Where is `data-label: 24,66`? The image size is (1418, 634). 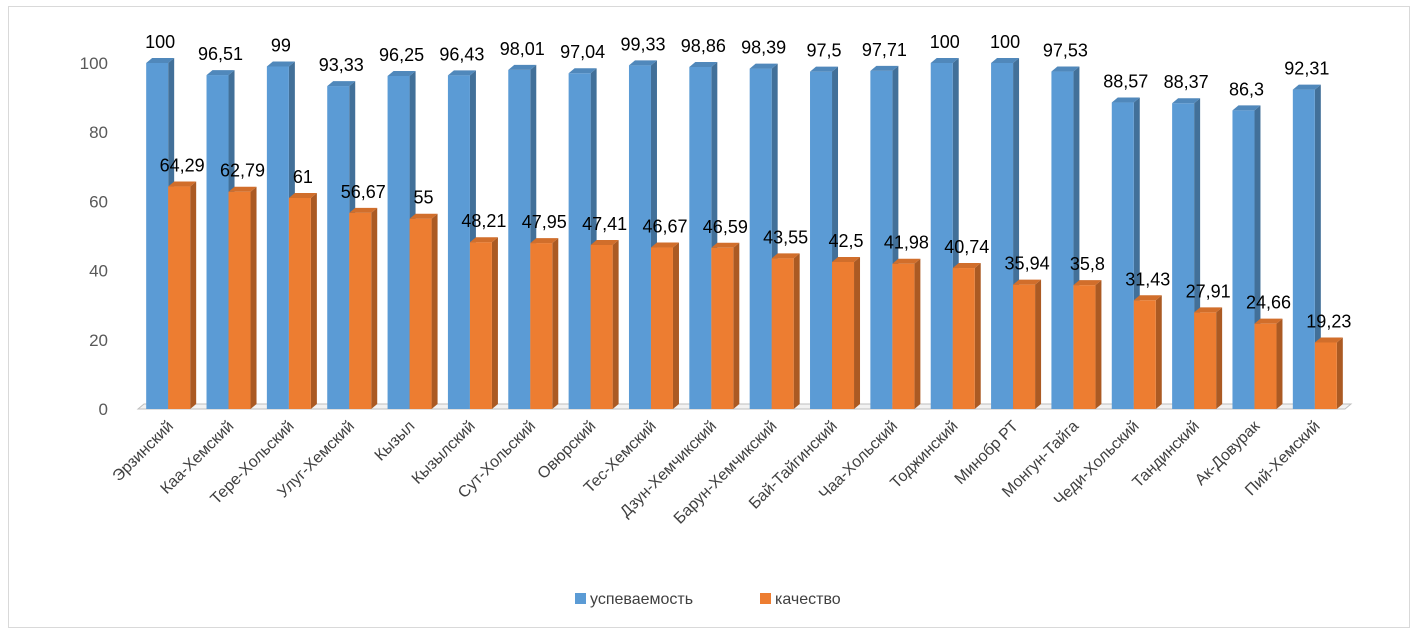
data-label: 24,66 is located at coordinates (1268, 303).